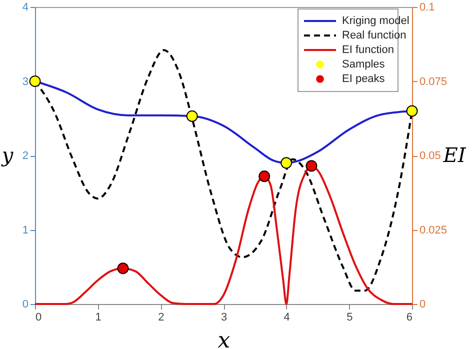 Image resolution: width=474 pixels, height=349 pixels. Describe the element at coordinates (364, 79) in the screenshot. I see `legend-label: EI peaks` at that location.